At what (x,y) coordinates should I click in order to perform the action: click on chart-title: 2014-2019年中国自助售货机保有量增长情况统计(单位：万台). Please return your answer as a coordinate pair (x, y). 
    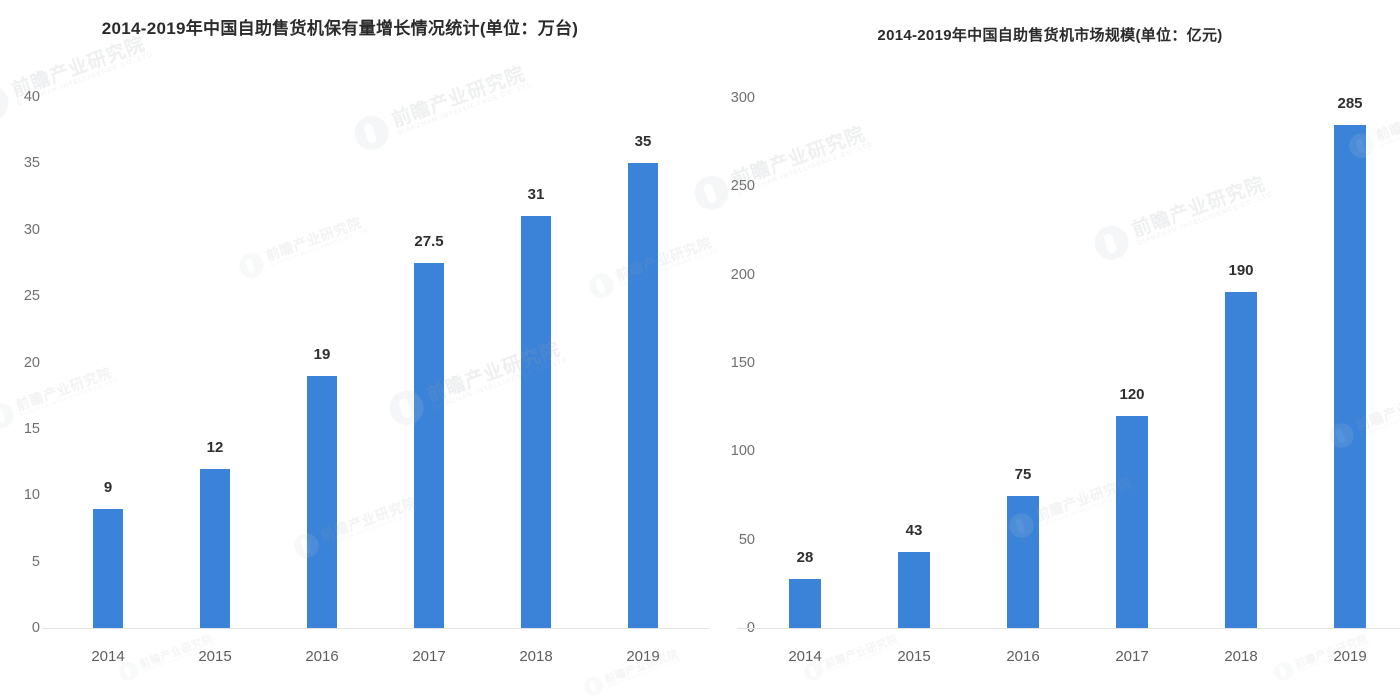
    Looking at the image, I should click on (340, 28).